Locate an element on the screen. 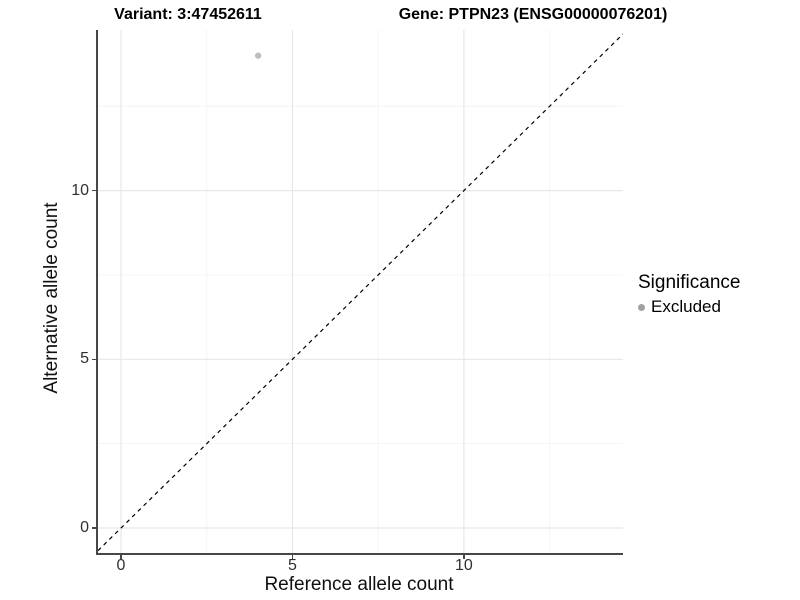 This screenshot has height=600, width=800. legend-key-point-icon is located at coordinates (641, 307).